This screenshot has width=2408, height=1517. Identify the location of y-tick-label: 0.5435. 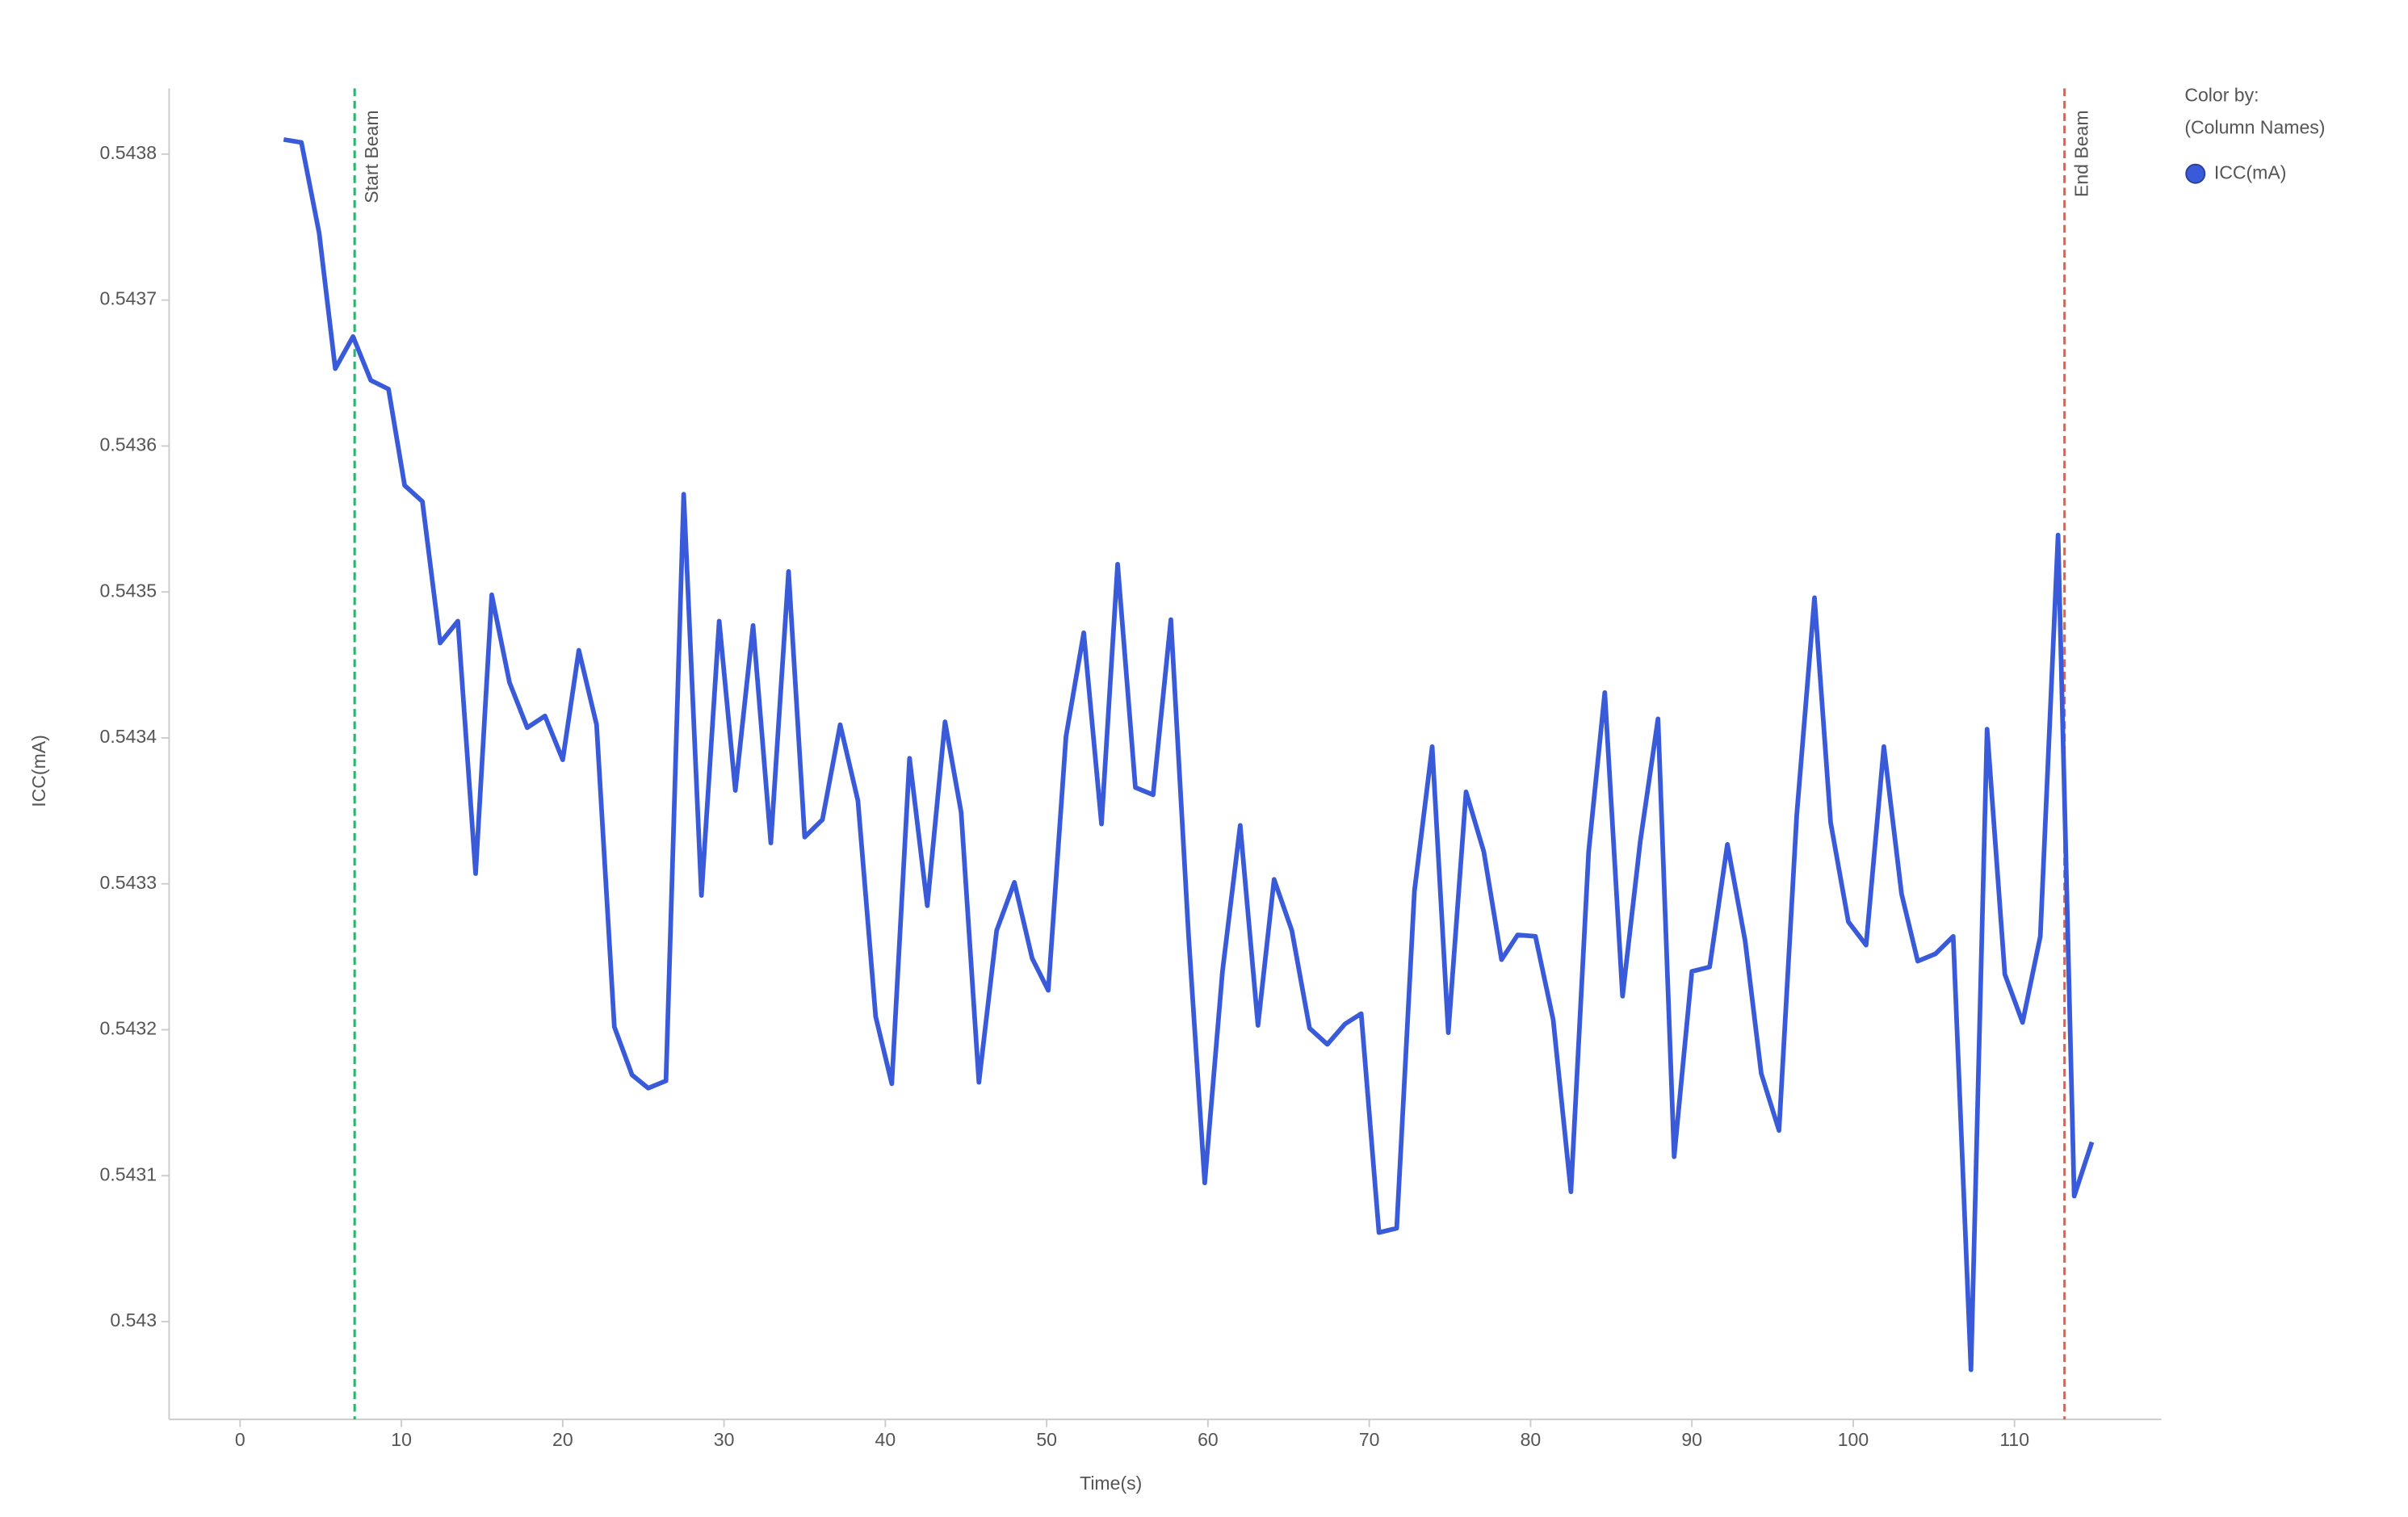
(128, 590).